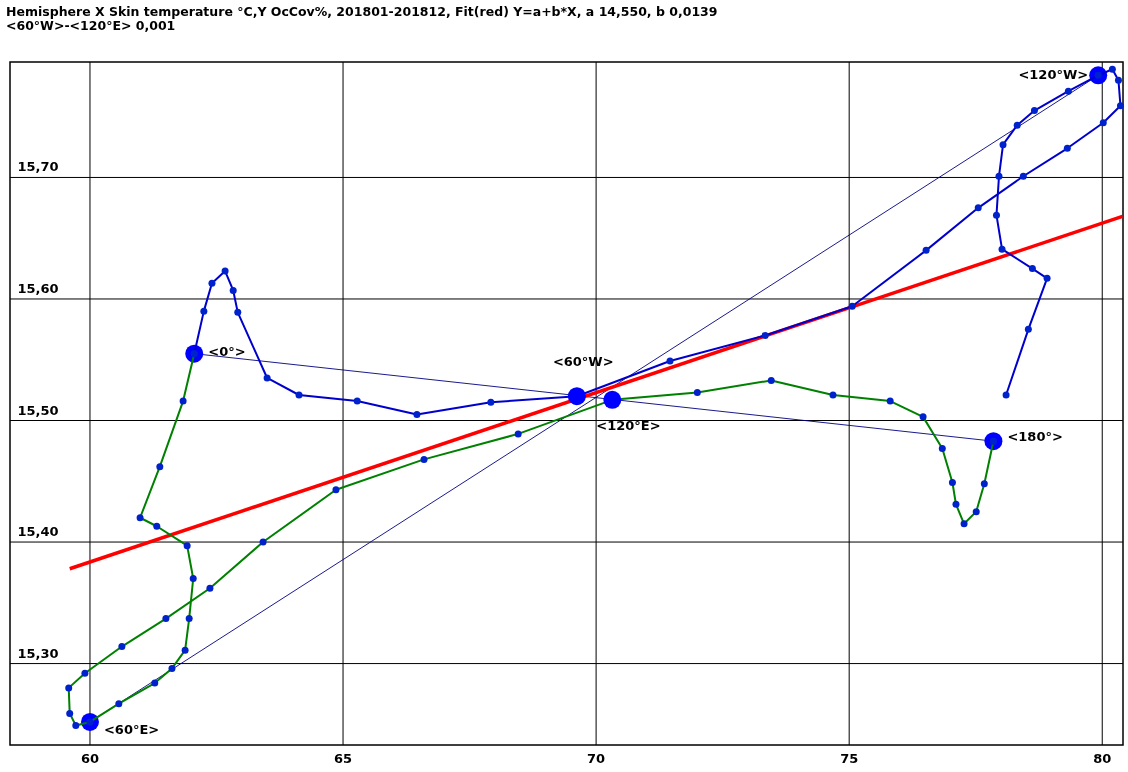 This screenshot has width=1128, height=772. What do you see at coordinates (1102, 758) in the screenshot?
I see `x-tick-label: 80` at bounding box center [1102, 758].